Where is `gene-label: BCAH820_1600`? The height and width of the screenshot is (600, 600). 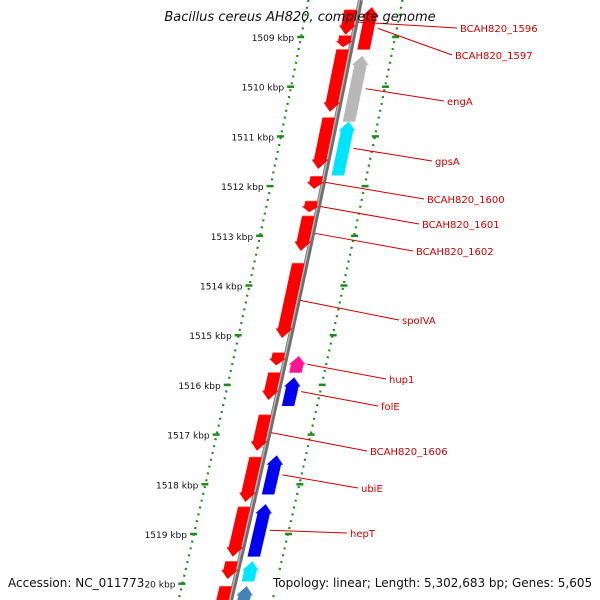
gene-label: BCAH820_1600 is located at coordinates (466, 200).